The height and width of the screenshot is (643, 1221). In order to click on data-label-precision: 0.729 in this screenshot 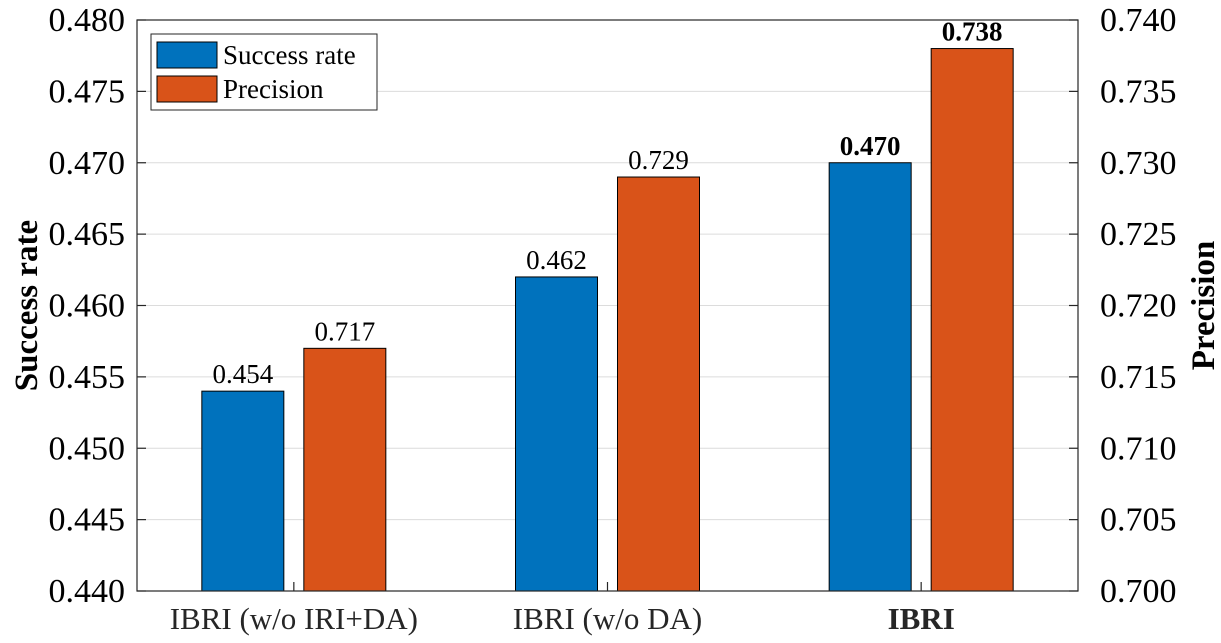, I will do `click(658, 160)`.